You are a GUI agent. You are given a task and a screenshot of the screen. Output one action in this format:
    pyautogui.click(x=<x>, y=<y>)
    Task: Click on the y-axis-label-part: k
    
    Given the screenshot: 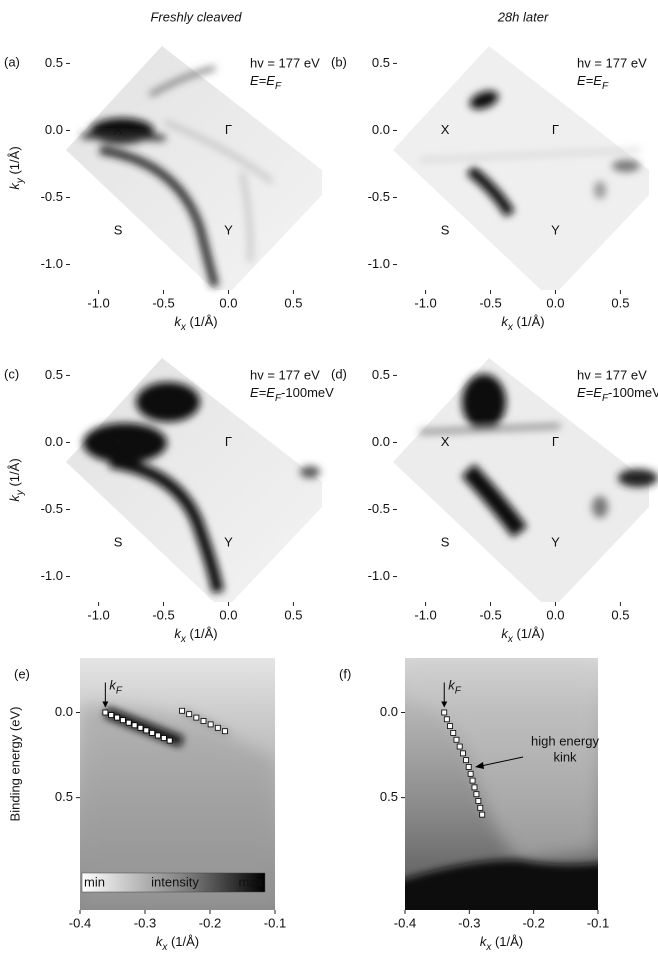 What is the action you would take?
    pyautogui.click(x=14, y=498)
    